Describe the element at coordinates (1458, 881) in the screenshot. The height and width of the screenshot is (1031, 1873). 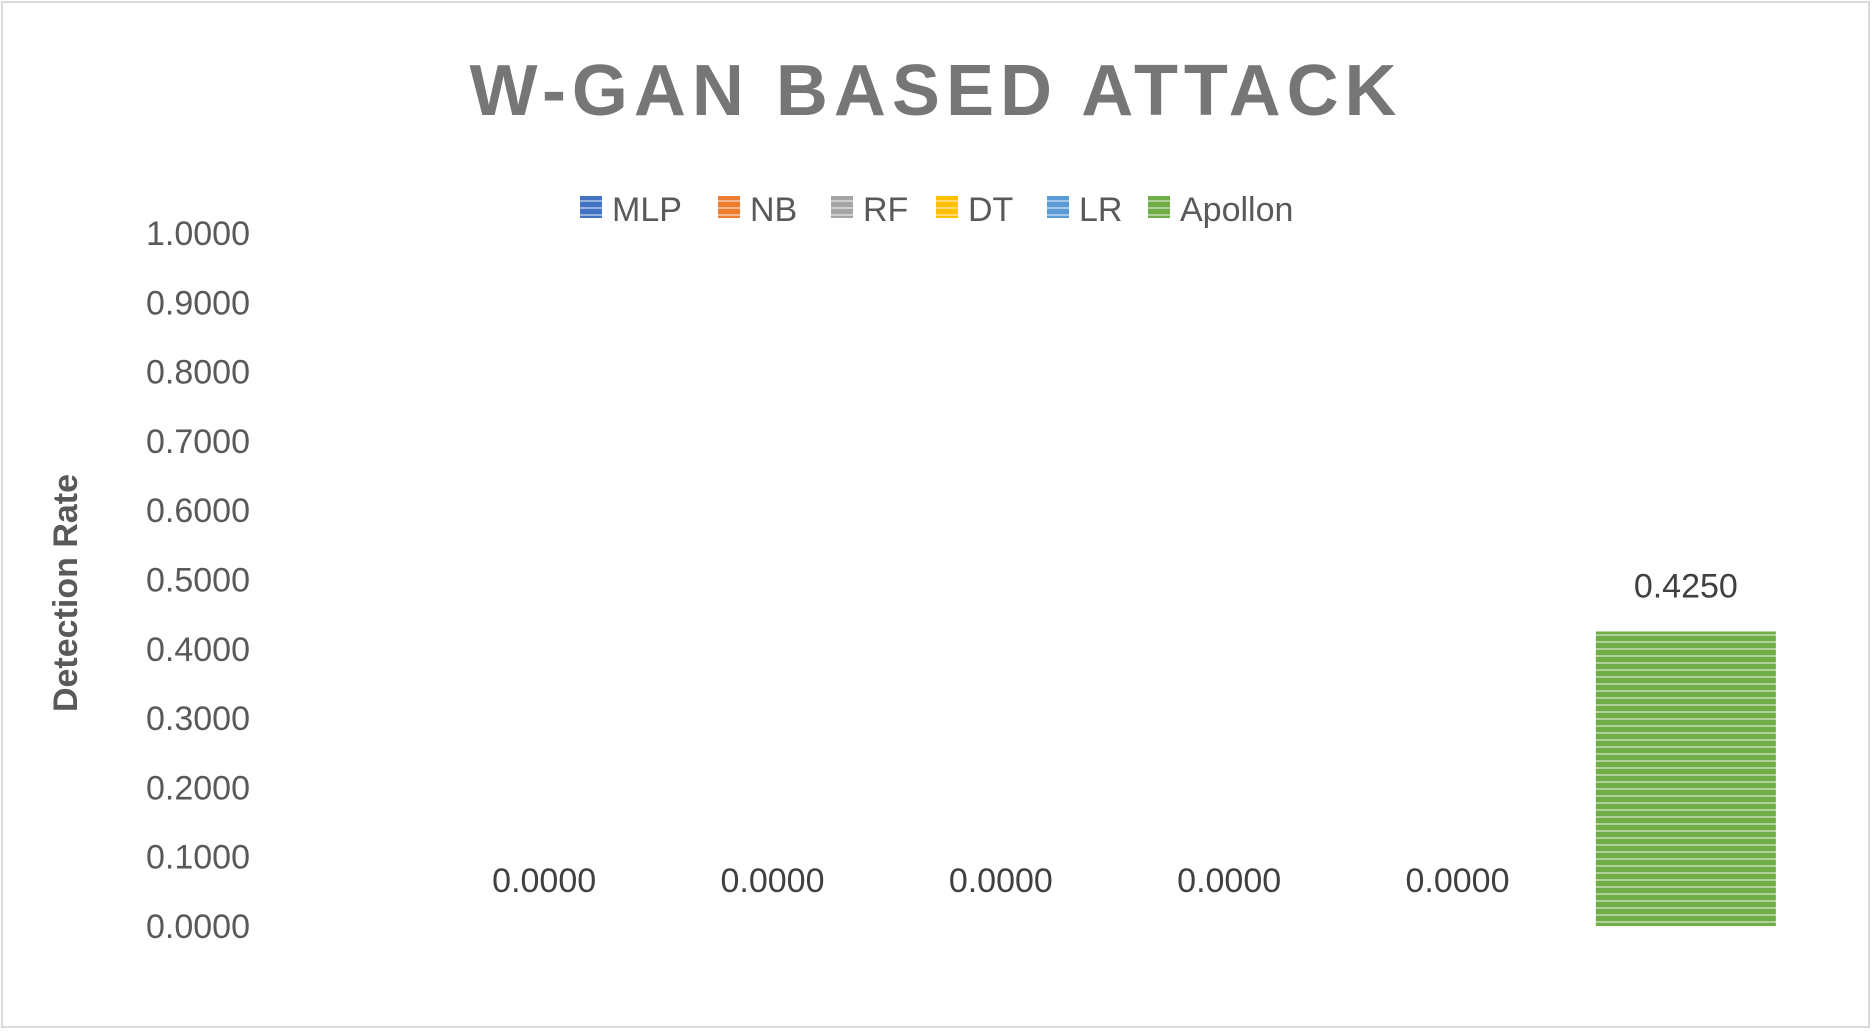
I see `data-label-lr: 0.0000` at that location.